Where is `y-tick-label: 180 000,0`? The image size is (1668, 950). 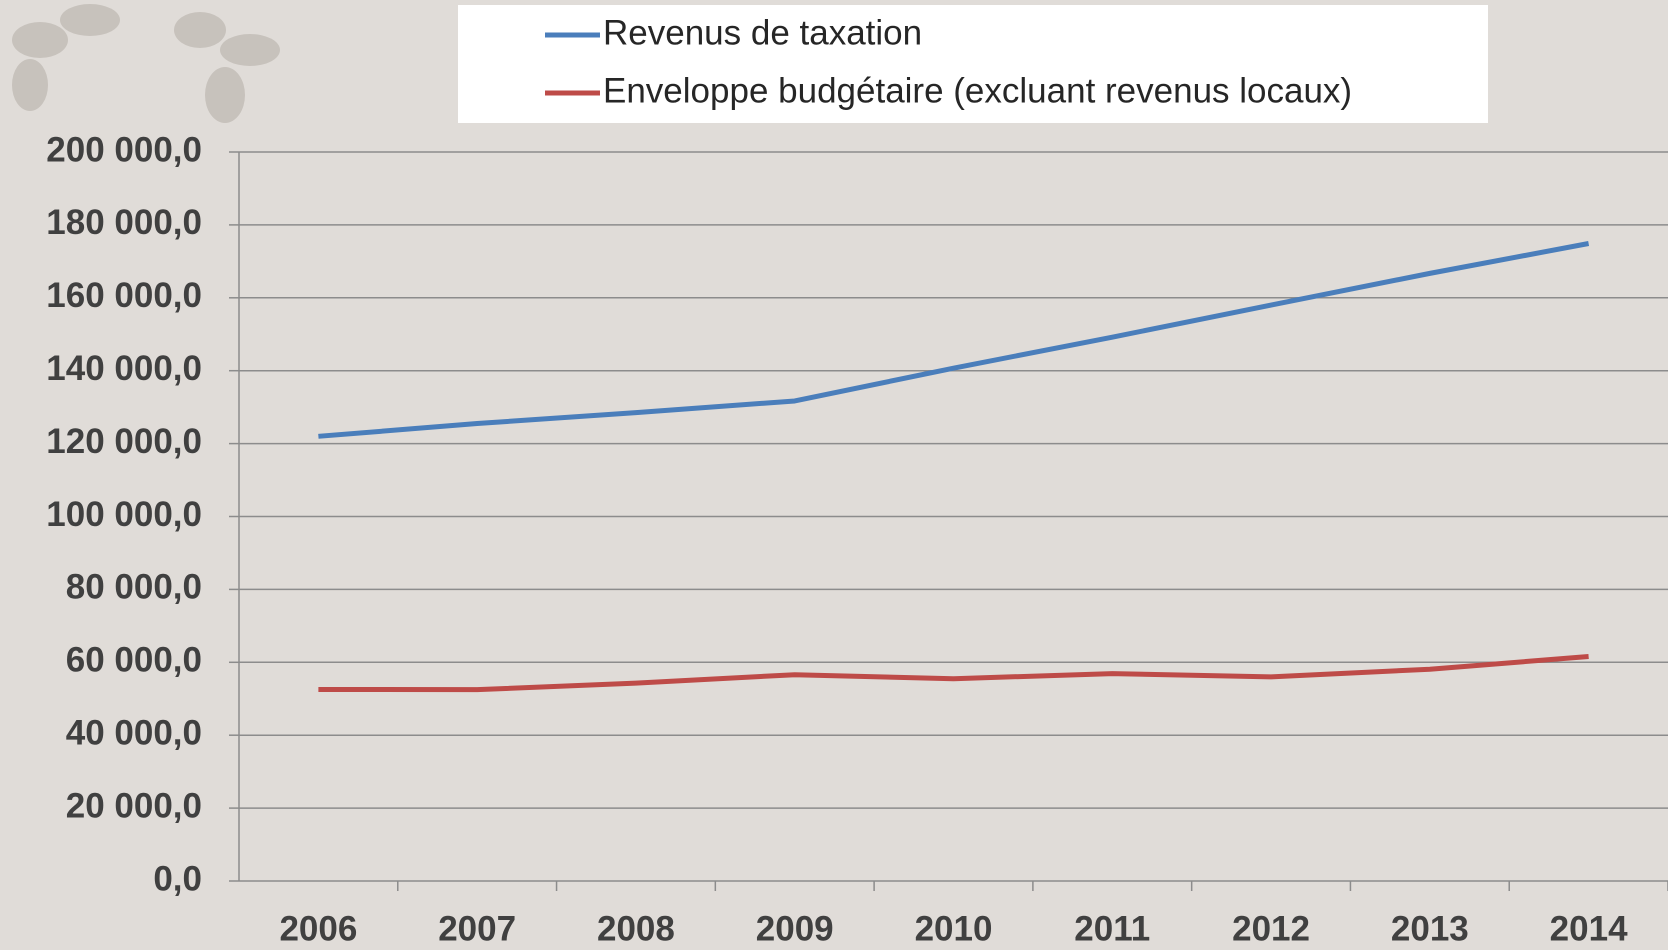 y-tick-label: 180 000,0 is located at coordinates (124, 222).